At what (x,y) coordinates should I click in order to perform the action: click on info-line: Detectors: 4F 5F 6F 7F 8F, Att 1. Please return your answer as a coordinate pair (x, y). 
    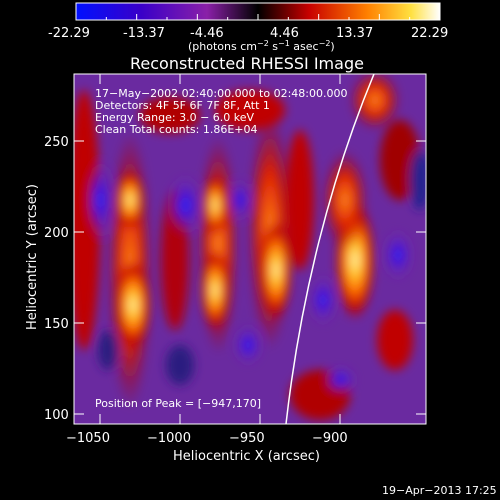
    Looking at the image, I should click on (182, 105).